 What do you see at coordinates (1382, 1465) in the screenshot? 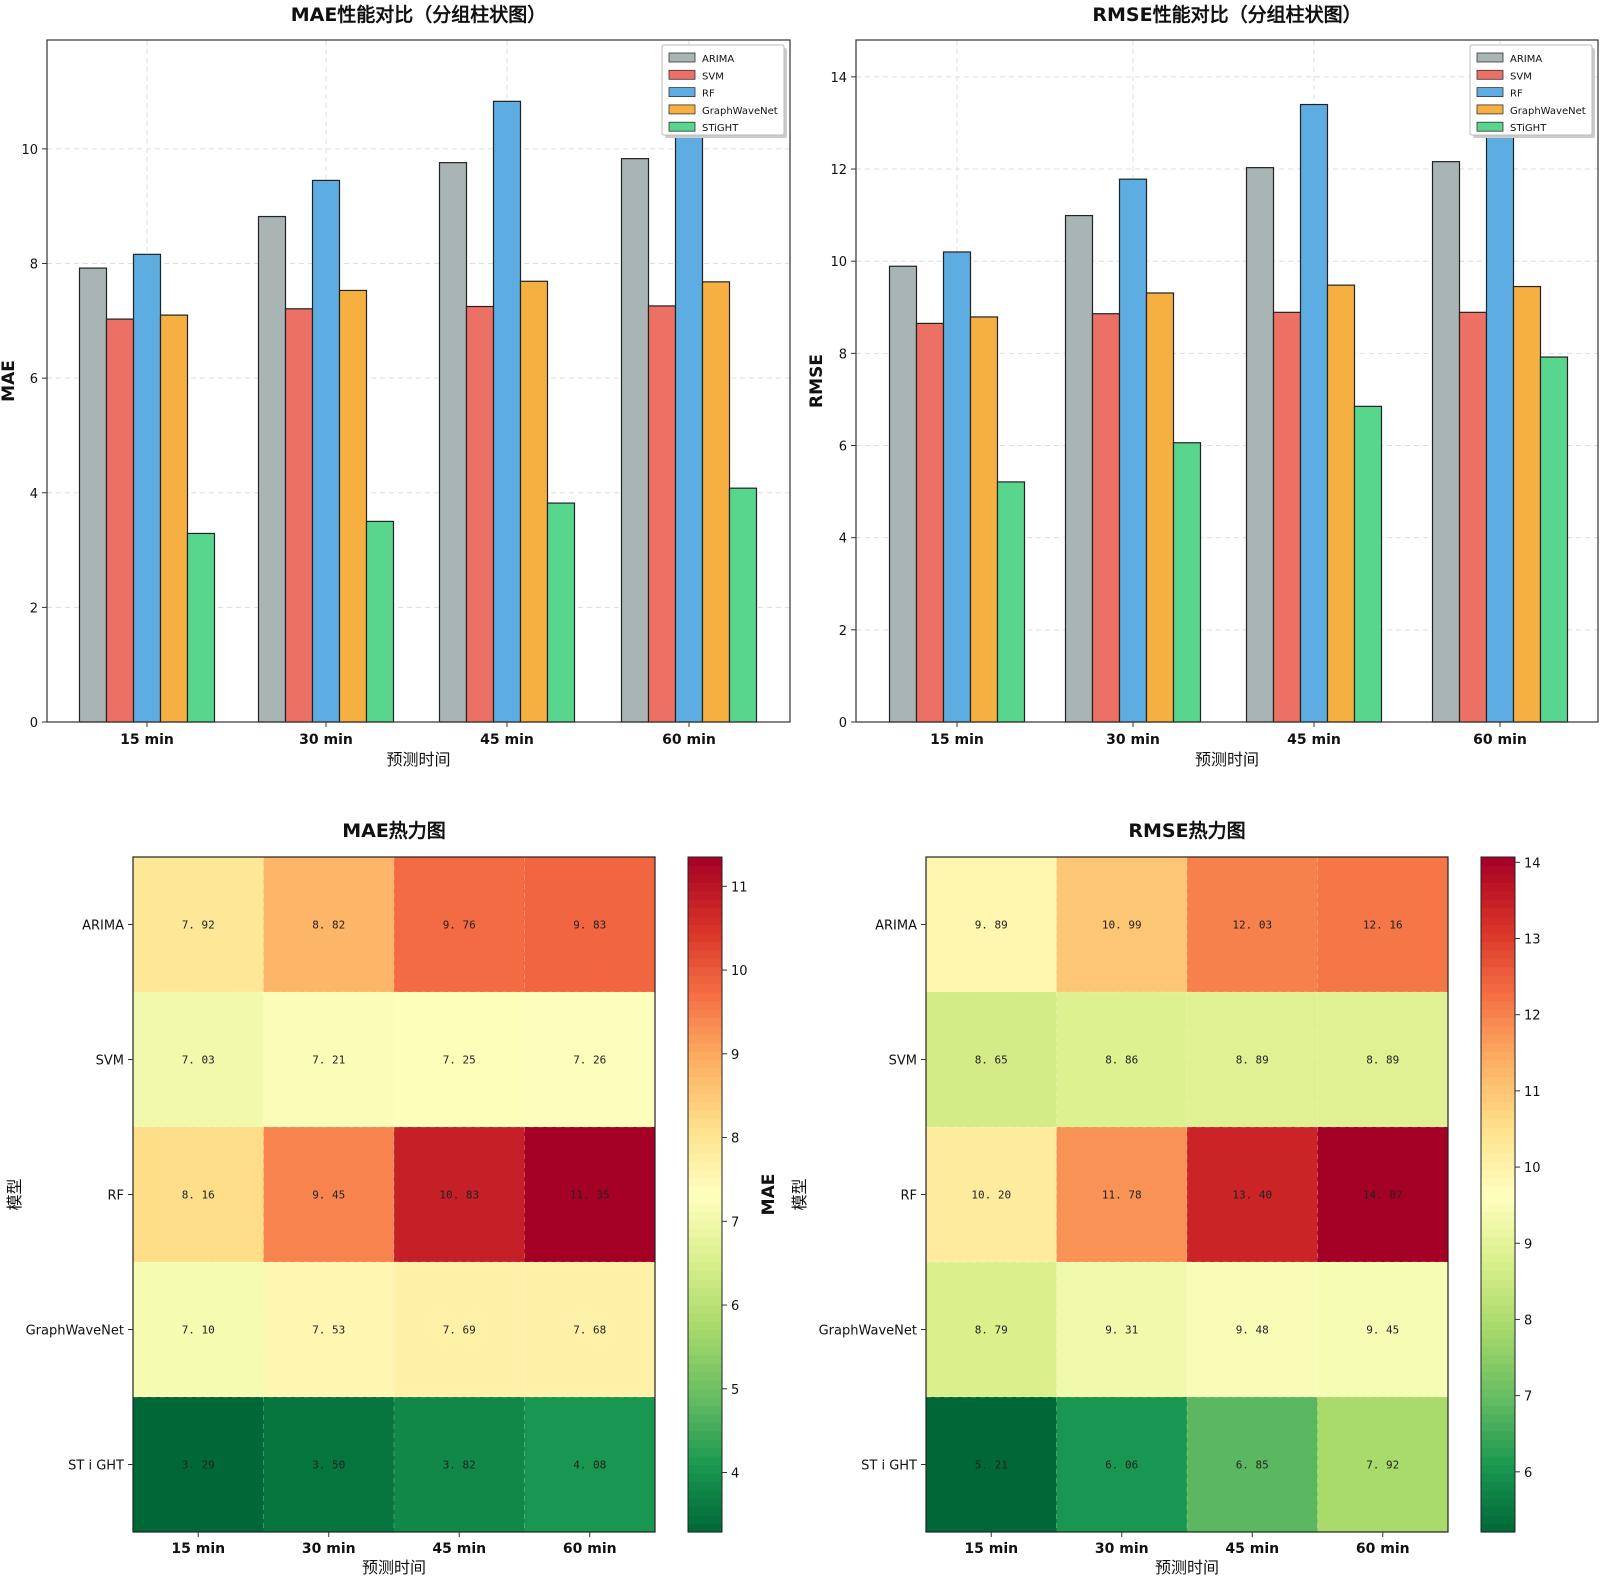
I see `heatmap-cell-label: 7. 92` at bounding box center [1382, 1465].